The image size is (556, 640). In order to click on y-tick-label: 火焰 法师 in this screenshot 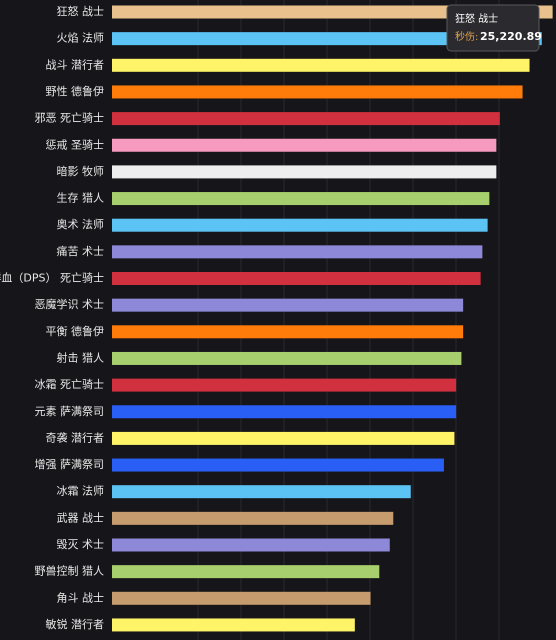, I will do `click(81, 38)`.